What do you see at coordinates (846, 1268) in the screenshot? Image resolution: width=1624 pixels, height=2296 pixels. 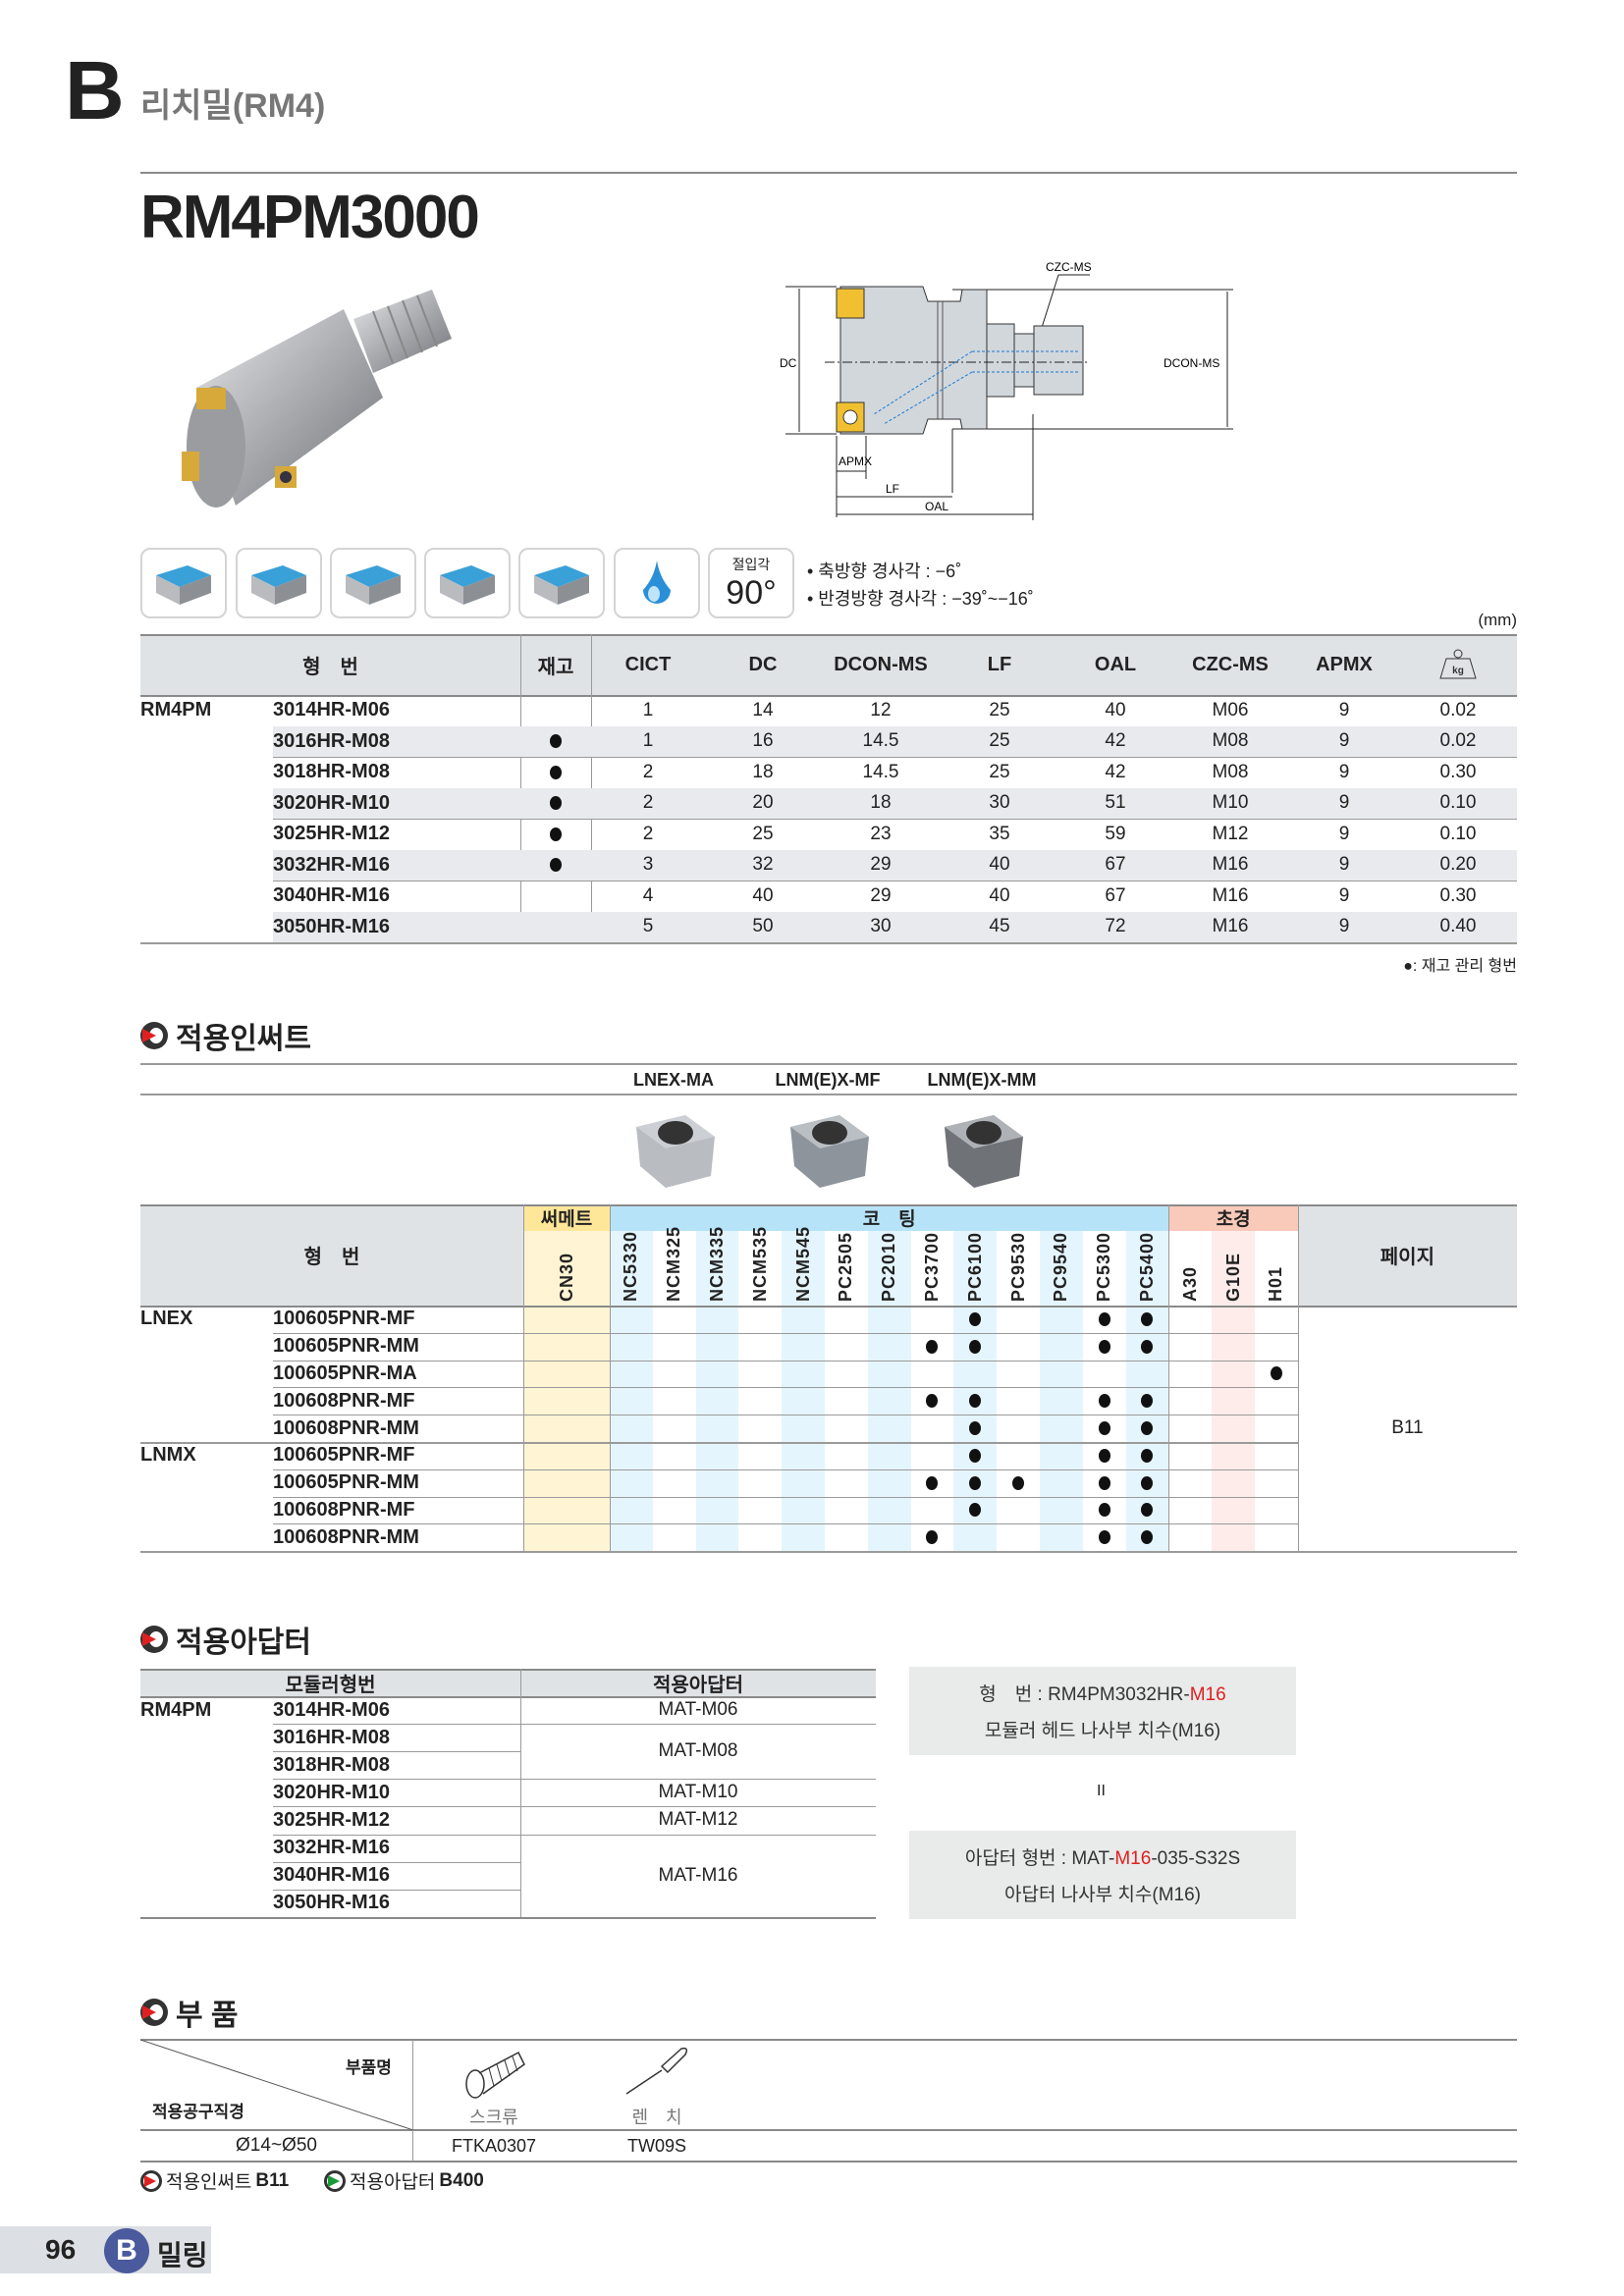 I see `grade-header: PC2505` at bounding box center [846, 1268].